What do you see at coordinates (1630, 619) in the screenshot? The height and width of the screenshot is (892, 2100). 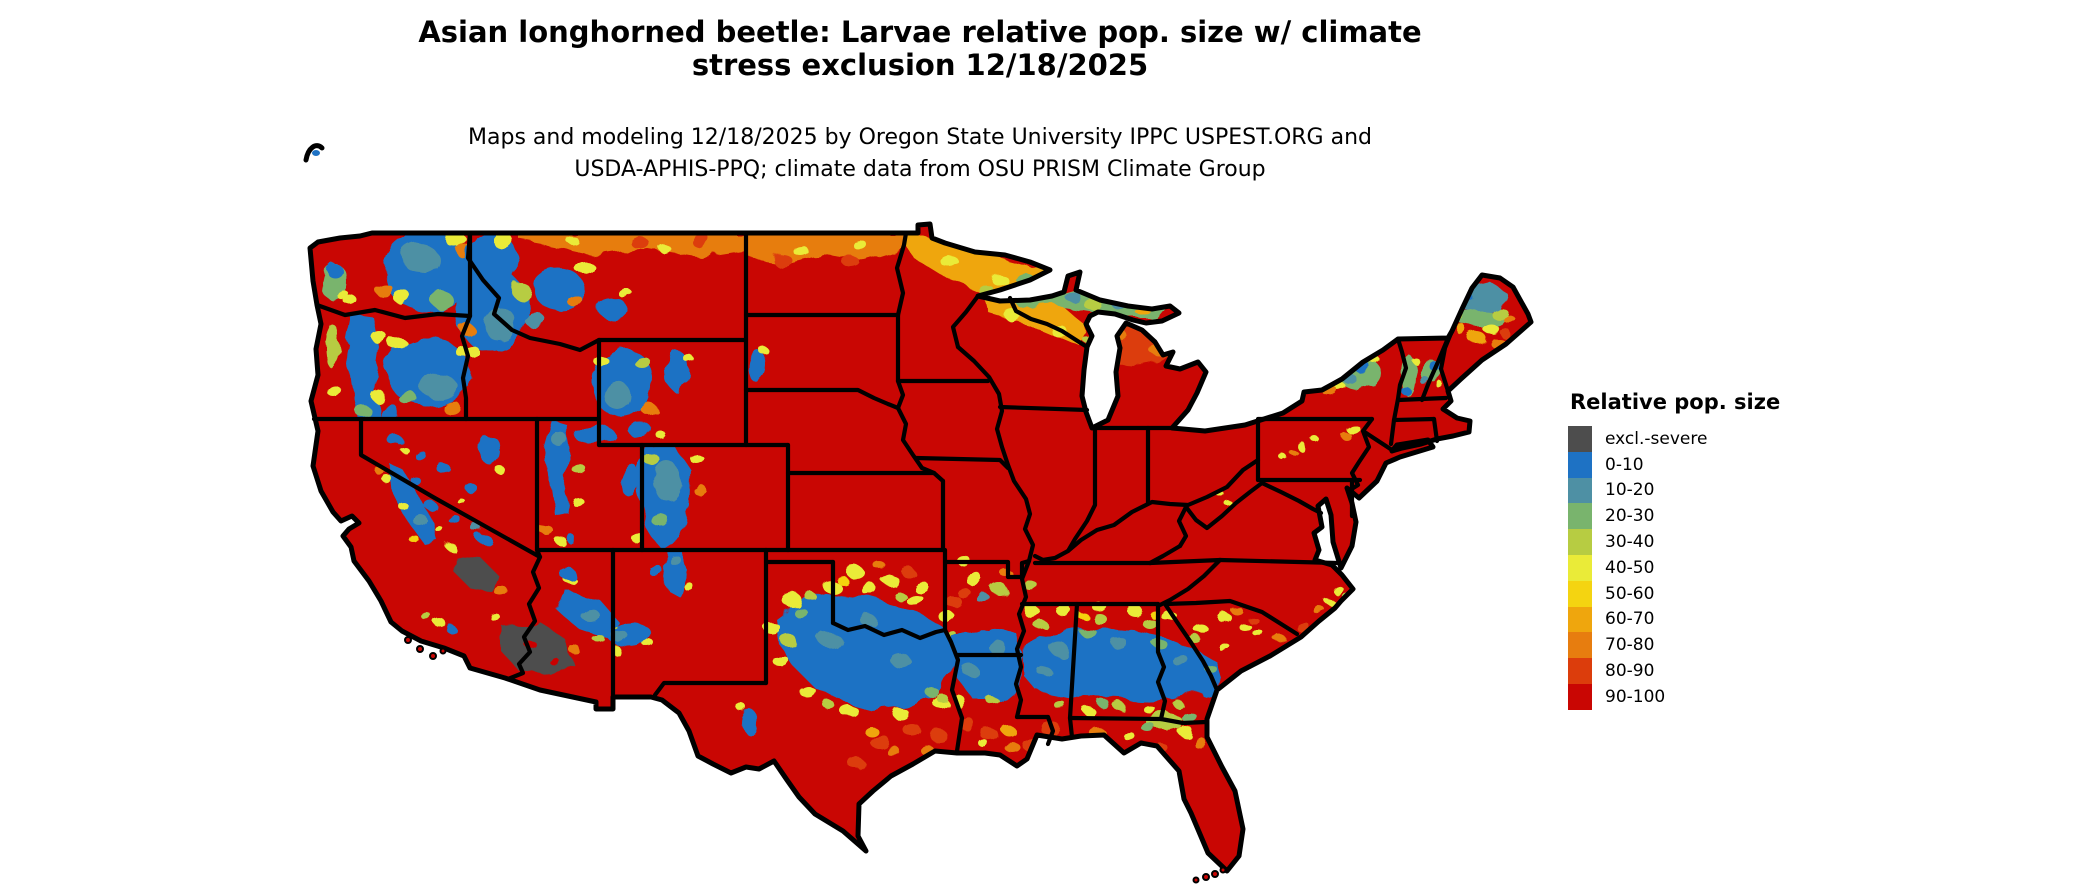 I see `legend-label: 60-70` at bounding box center [1630, 619].